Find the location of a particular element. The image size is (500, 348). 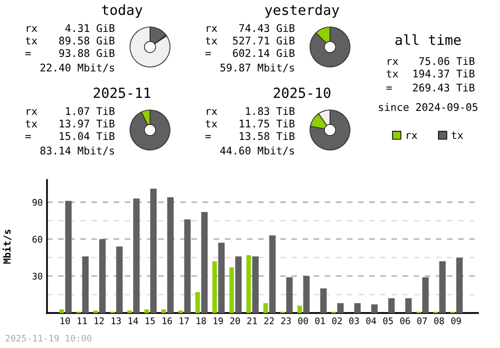

y-tick-label: 60 is located at coordinates (37, 239).